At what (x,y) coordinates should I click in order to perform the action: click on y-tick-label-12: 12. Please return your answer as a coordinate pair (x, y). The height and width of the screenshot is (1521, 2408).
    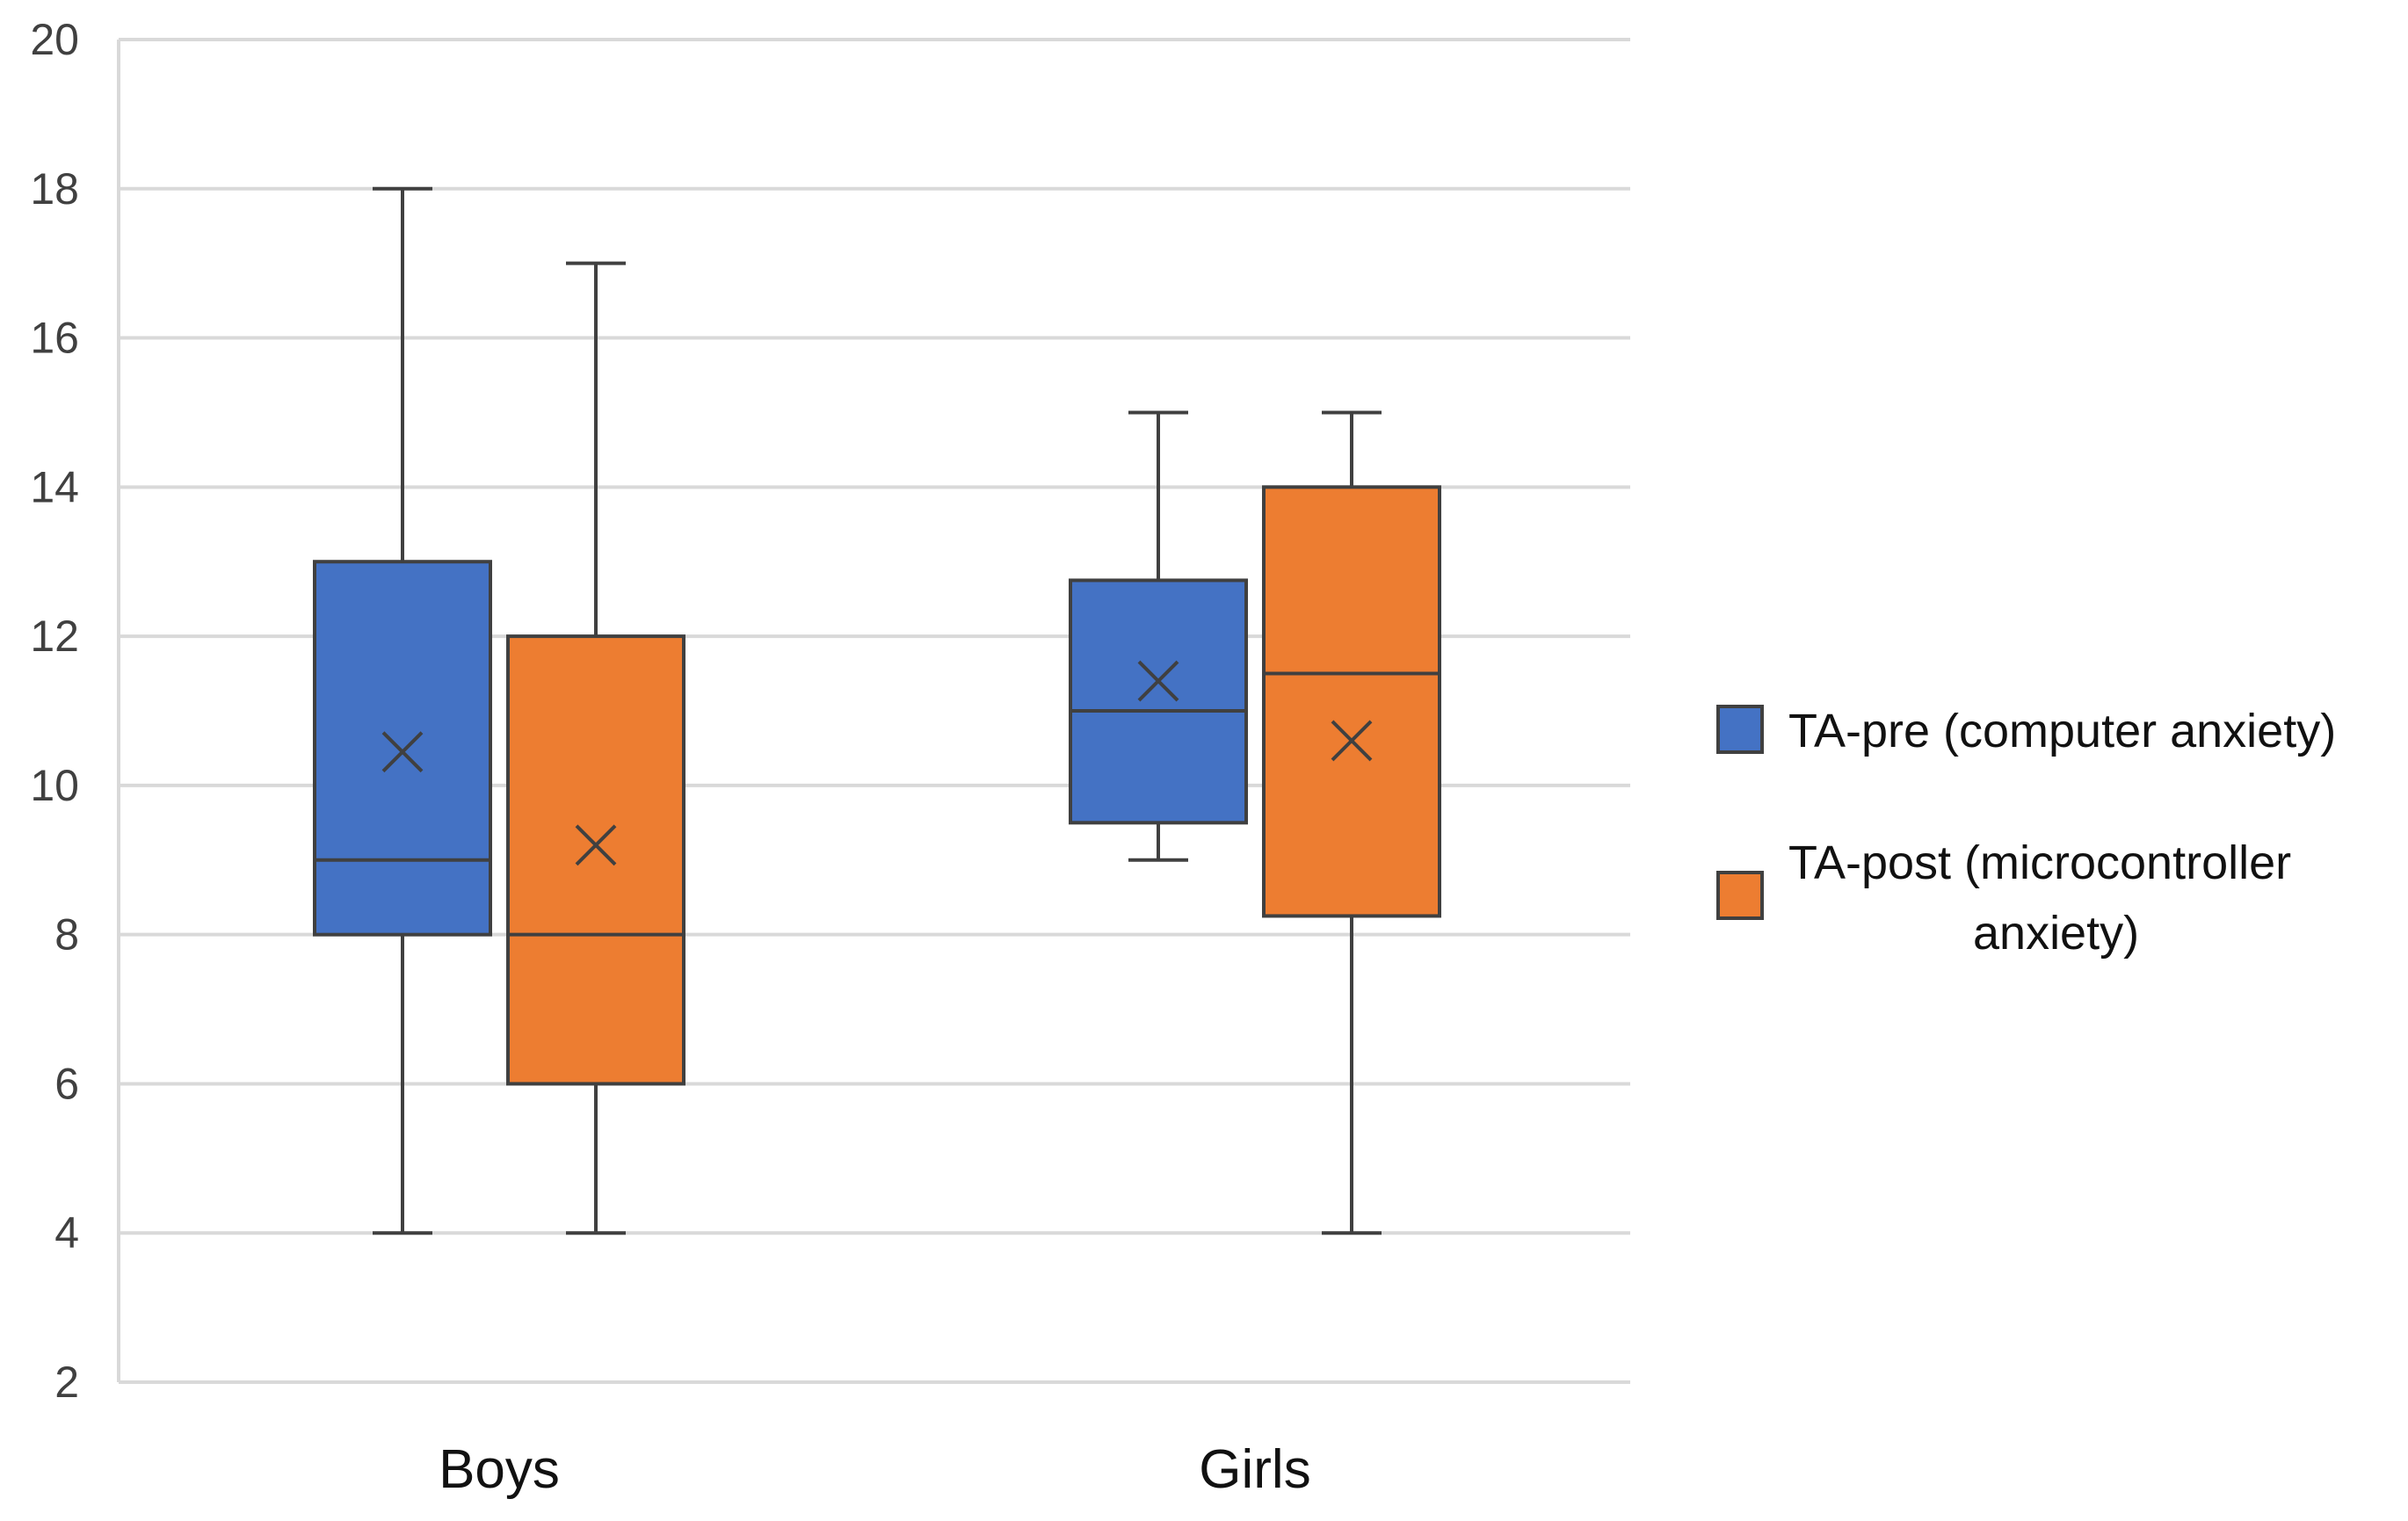
    Looking at the image, I should click on (54, 636).